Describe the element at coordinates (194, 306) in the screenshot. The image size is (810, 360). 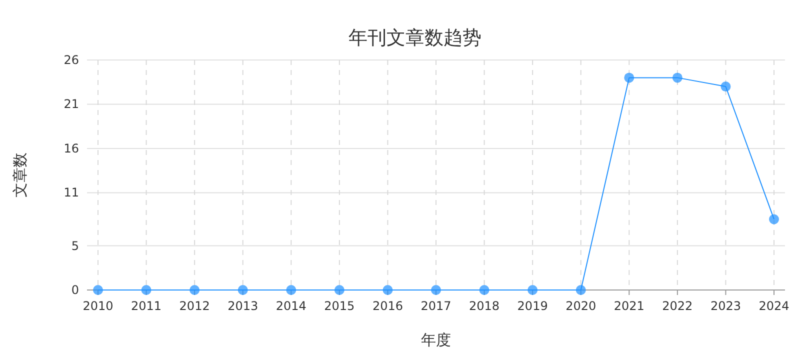
I see `x-tick-label: 2012` at that location.